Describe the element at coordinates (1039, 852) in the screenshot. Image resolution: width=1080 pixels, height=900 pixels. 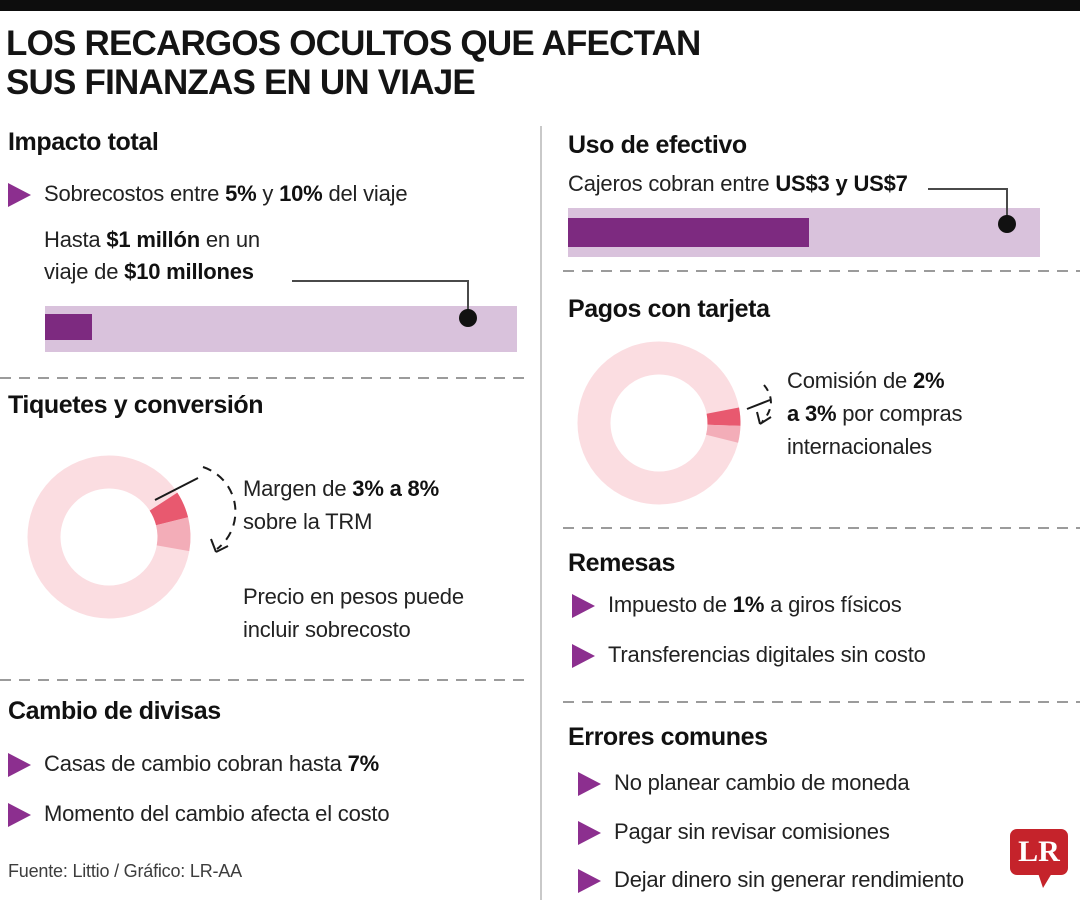
I see `lr-logo-bubble: LR` at that location.